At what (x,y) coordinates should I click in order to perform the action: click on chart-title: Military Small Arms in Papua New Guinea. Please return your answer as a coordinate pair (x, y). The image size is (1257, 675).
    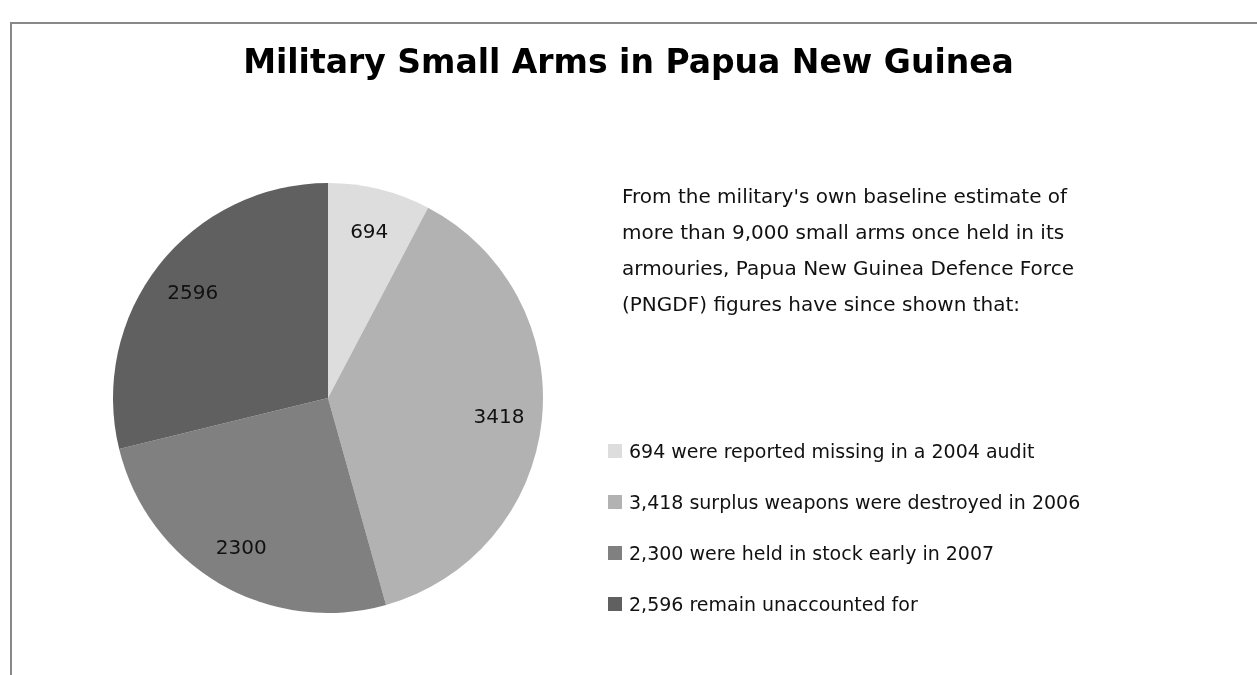
    Looking at the image, I should click on (628, 61).